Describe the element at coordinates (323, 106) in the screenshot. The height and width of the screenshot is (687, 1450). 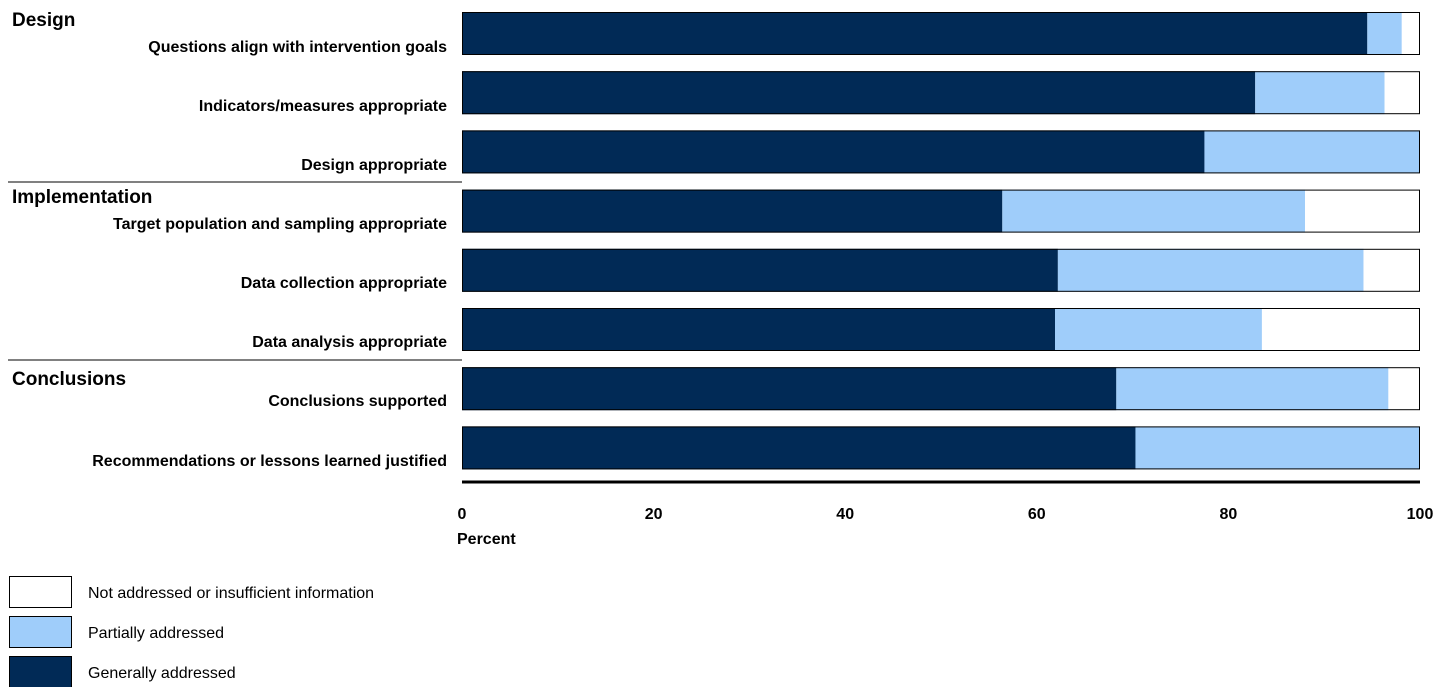
I see `category-label: Indicators/measures appropriate` at that location.